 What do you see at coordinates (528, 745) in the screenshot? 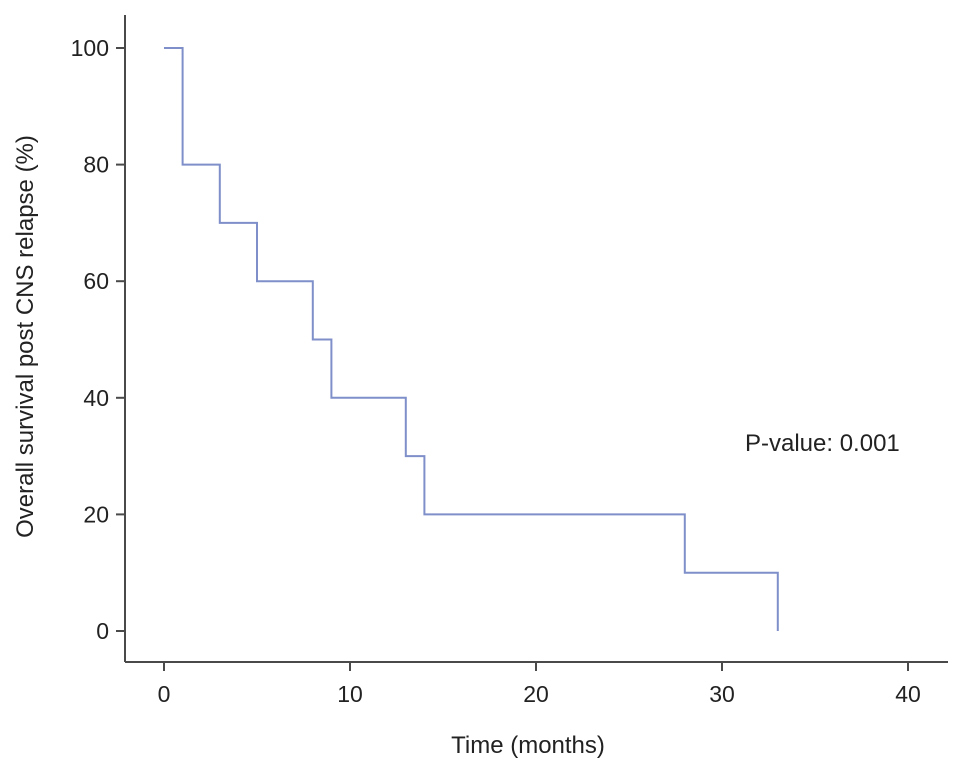
I see `x-axis-title: Time (months)` at bounding box center [528, 745].